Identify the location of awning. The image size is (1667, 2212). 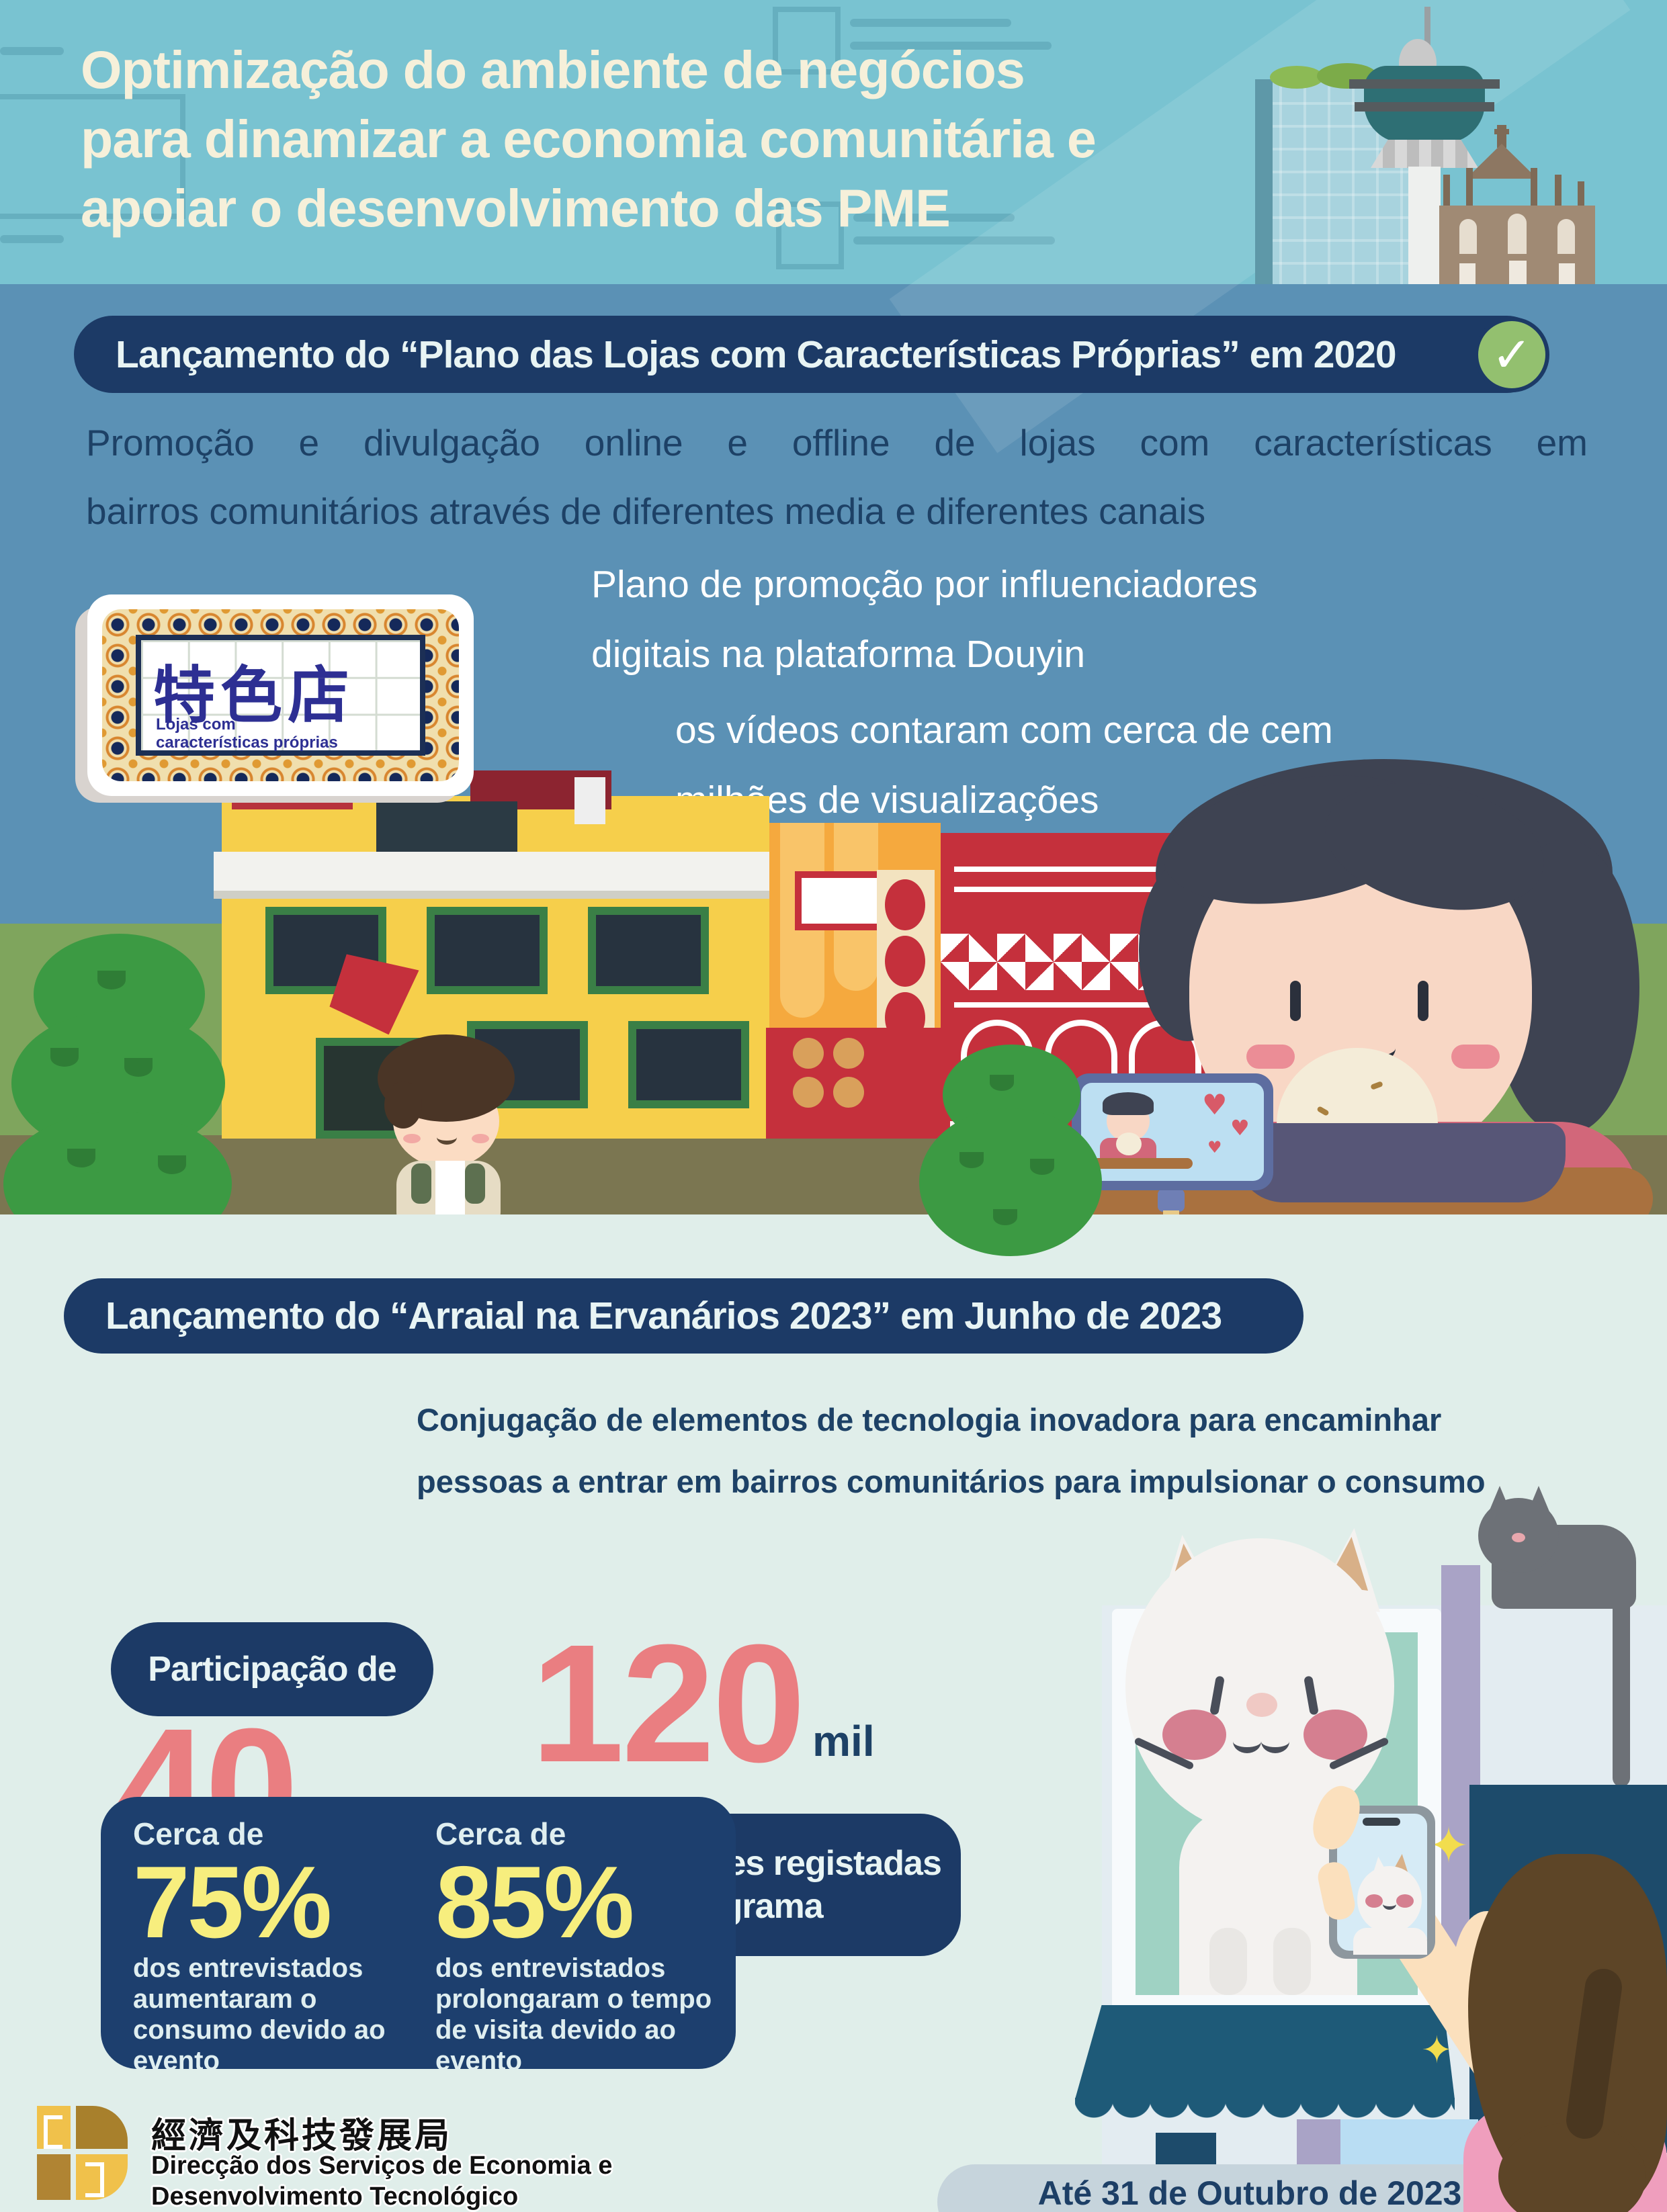
(1265, 2052).